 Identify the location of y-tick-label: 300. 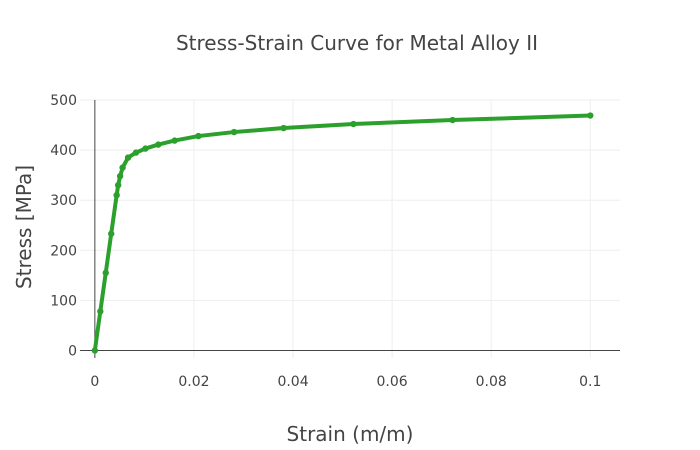
(63, 201).